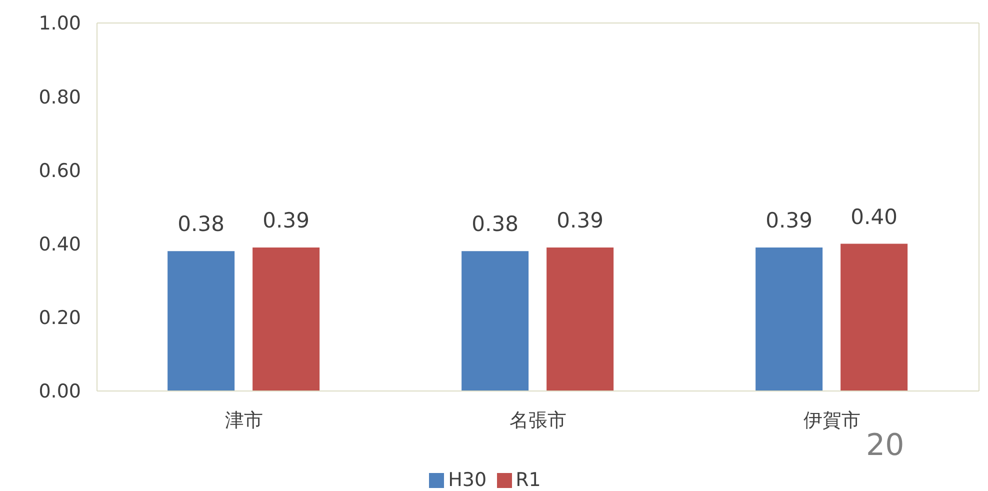  Describe the element at coordinates (874, 216) in the screenshot. I see `data-label: 0.40` at that location.